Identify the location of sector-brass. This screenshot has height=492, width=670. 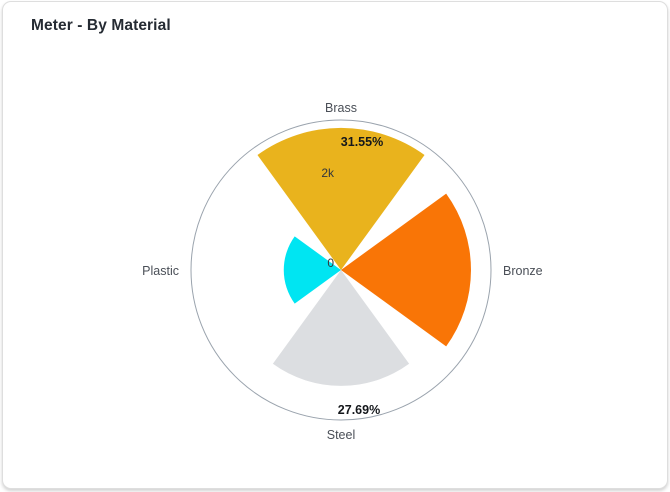
(341, 199).